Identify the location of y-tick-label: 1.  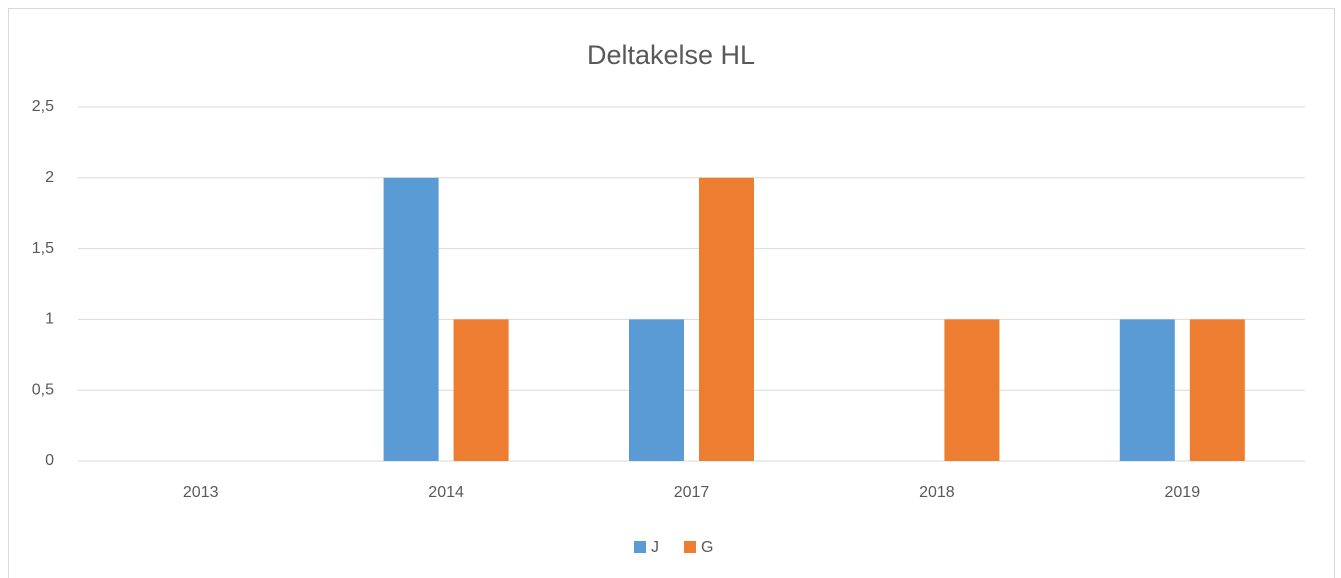
(49, 319).